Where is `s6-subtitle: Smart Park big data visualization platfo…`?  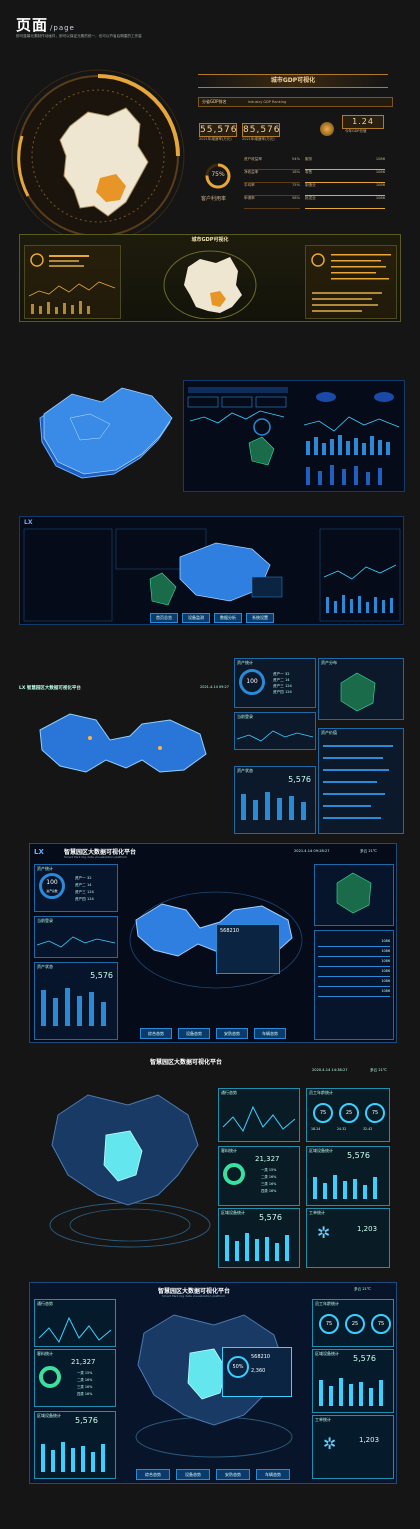 s6-subtitle: Smart Park big data visualization platfo… is located at coordinates (96, 857).